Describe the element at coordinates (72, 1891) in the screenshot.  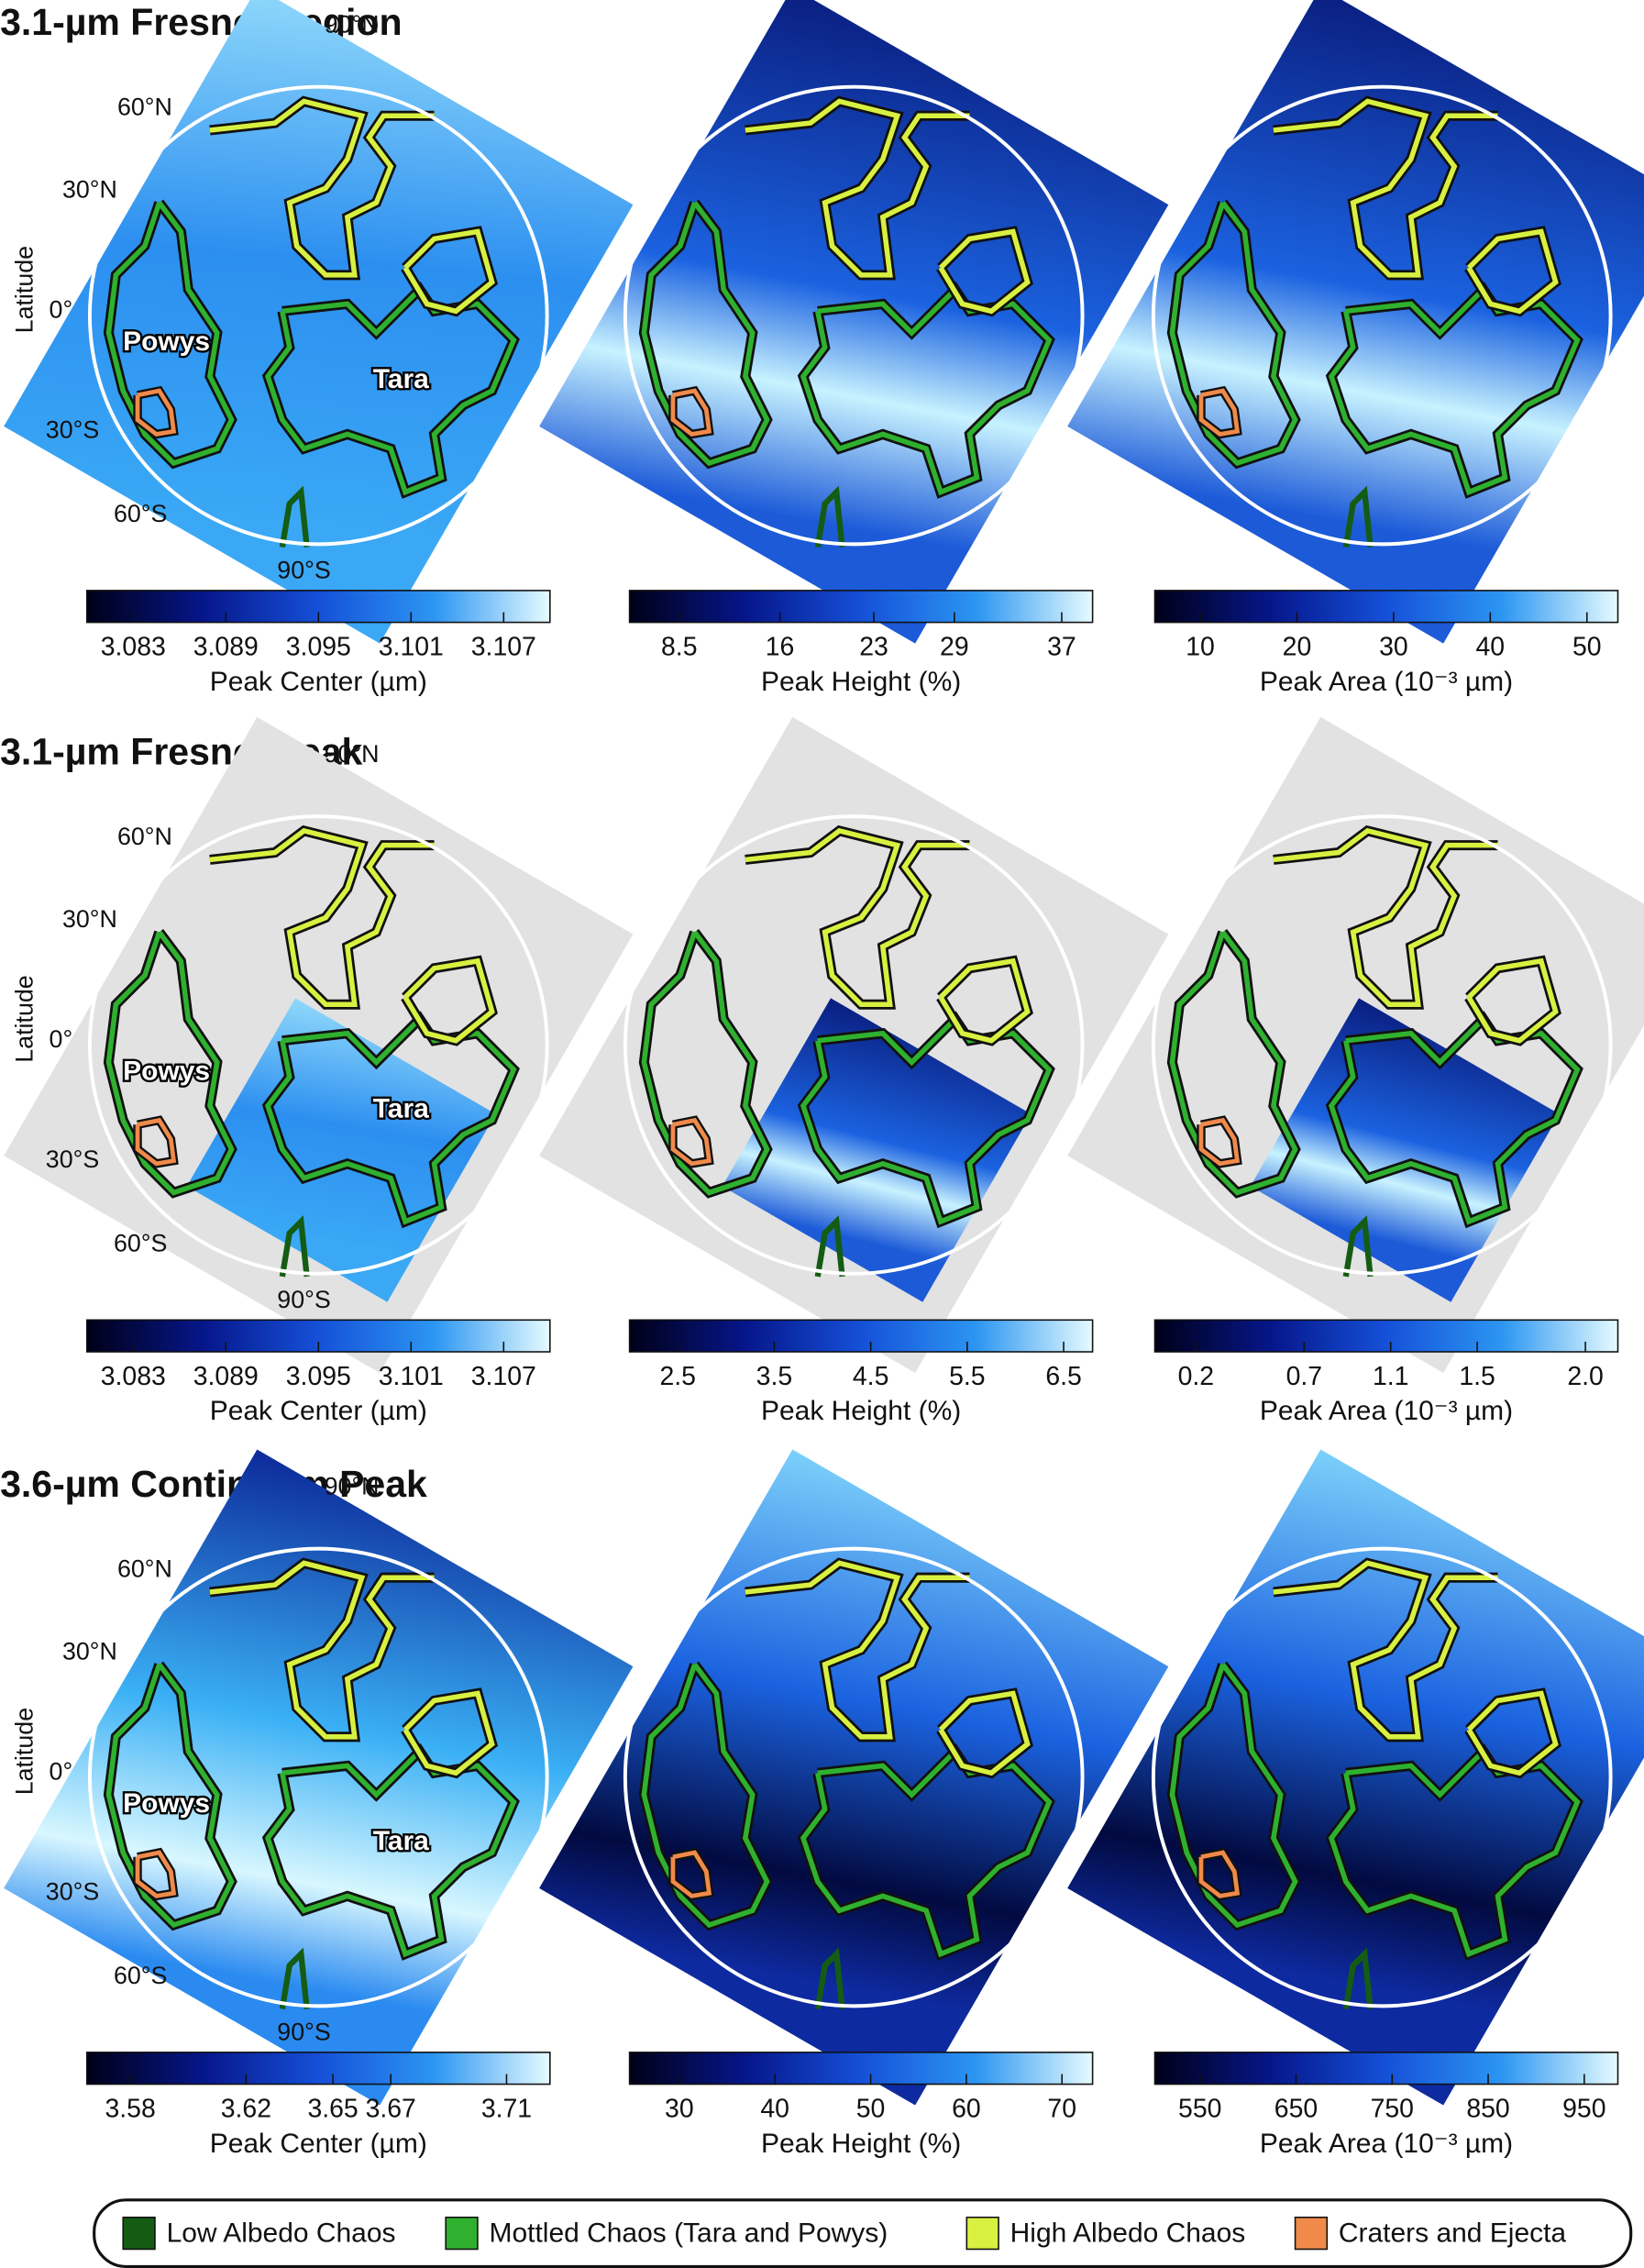
I see `latitude-label: 30°S` at that location.